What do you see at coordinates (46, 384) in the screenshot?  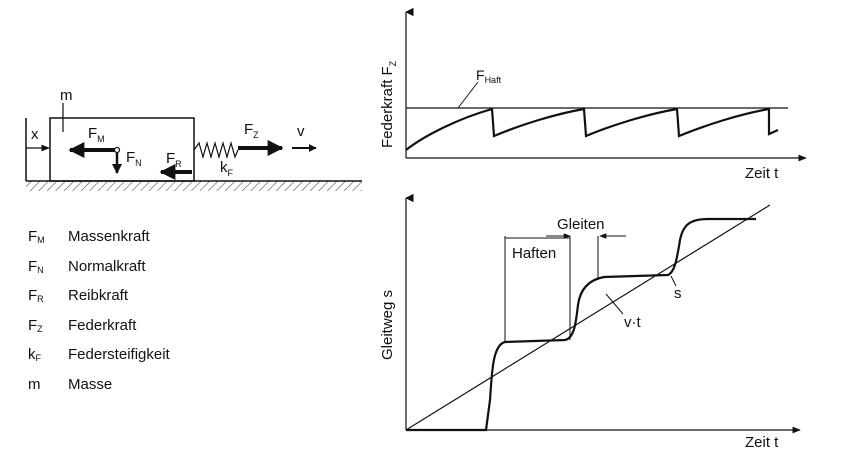 I see `legend-symbol: m` at bounding box center [46, 384].